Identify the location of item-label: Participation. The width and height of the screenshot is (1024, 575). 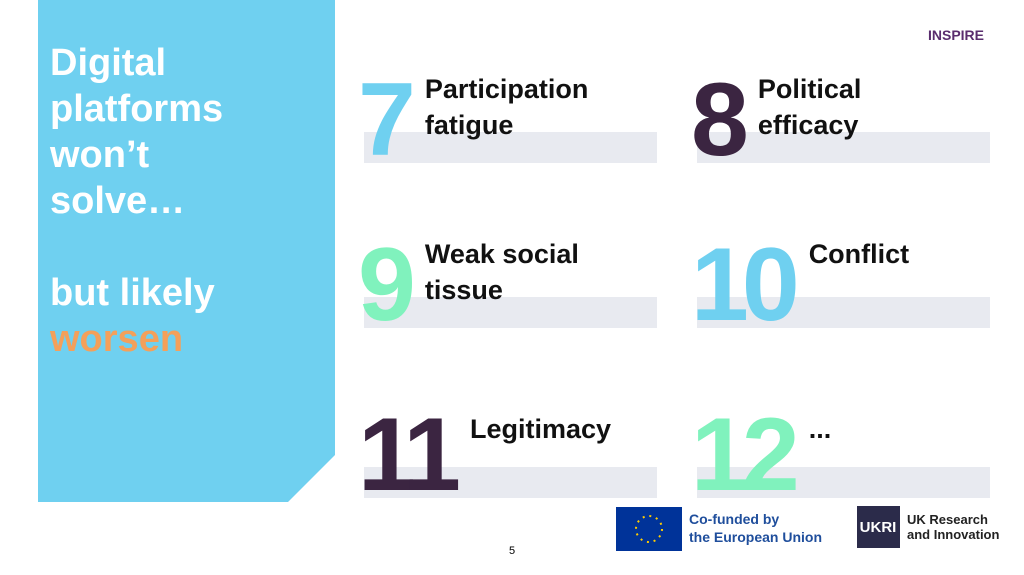
(507, 89).